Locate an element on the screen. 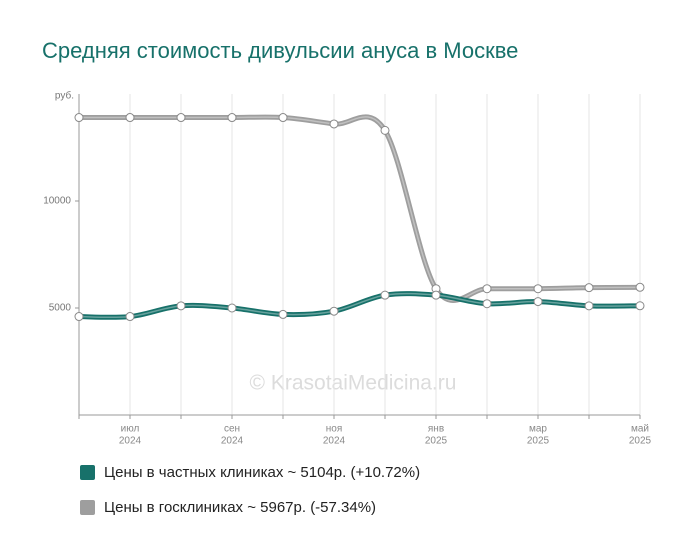 This screenshot has height=558, width=700. y-tick-label: 10000 is located at coordinates (57, 201).